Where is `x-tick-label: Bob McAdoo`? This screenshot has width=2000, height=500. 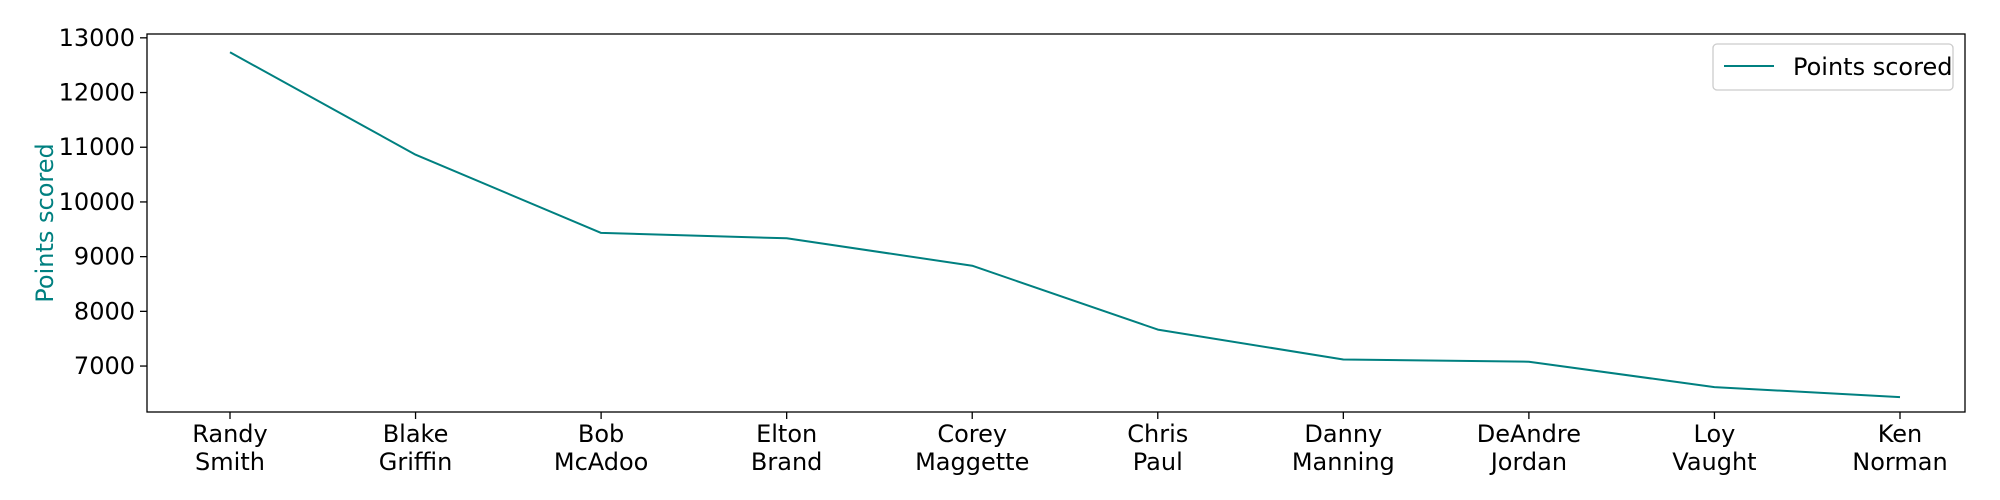 x-tick-label: Bob McAdoo is located at coordinates (601, 448).